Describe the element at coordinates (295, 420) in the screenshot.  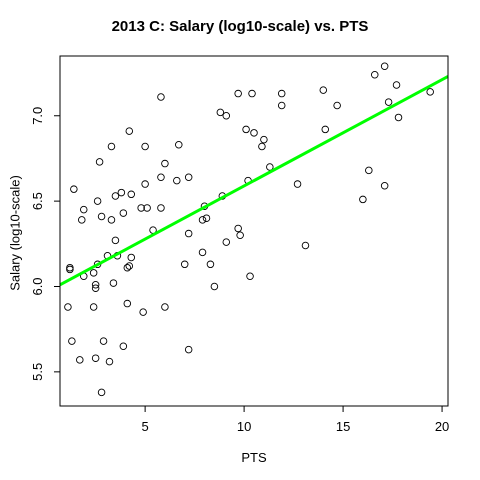
I see `x-axis: 5 10 15 20` at that location.